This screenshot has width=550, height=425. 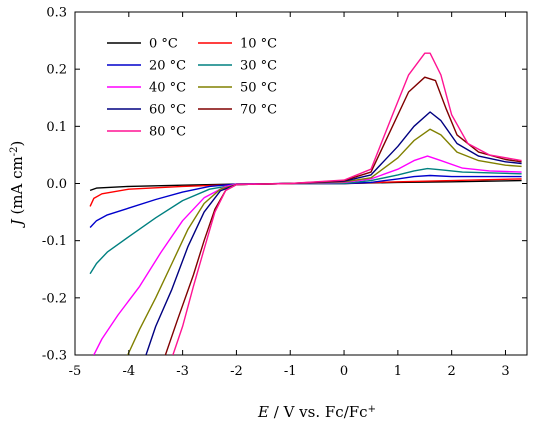 I want to click on y-tick-label: 0.0, so click(x=56, y=184).